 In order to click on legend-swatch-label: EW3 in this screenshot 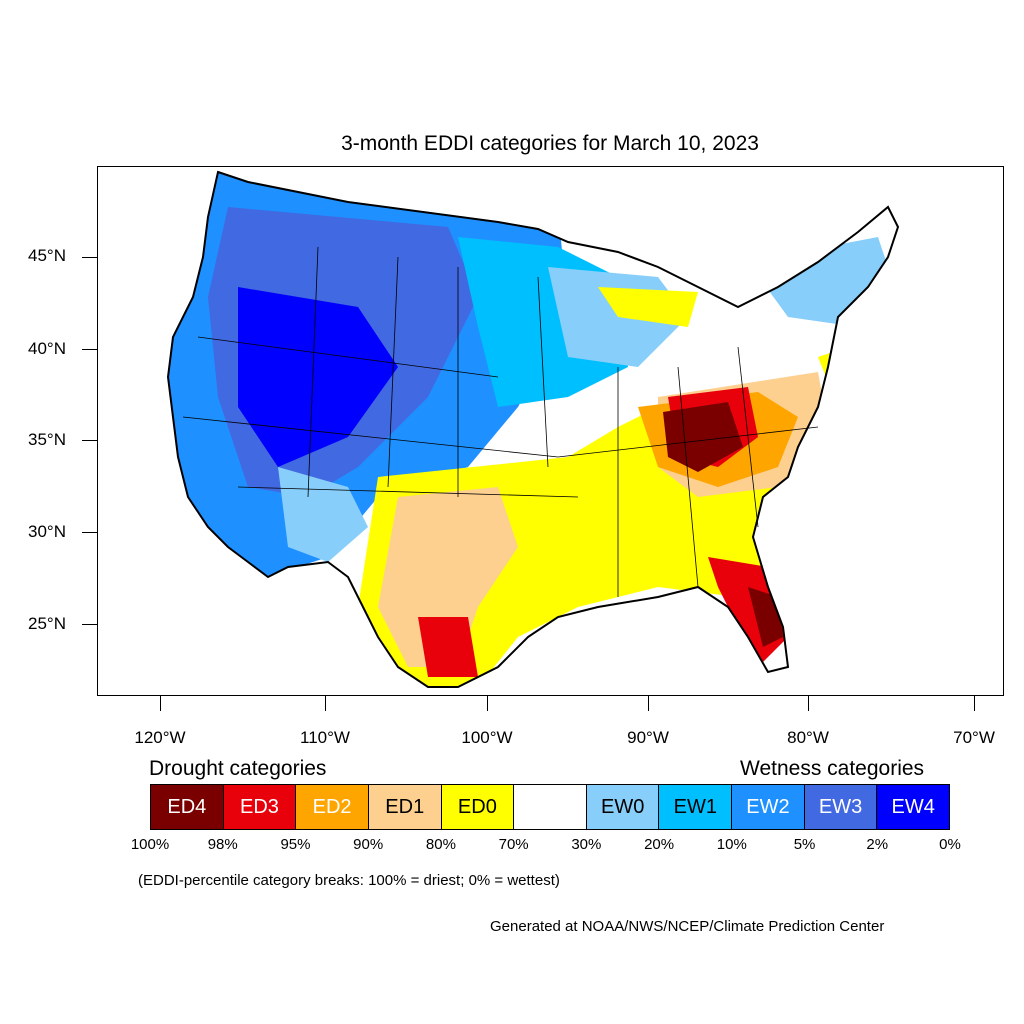, I will do `click(840, 806)`.